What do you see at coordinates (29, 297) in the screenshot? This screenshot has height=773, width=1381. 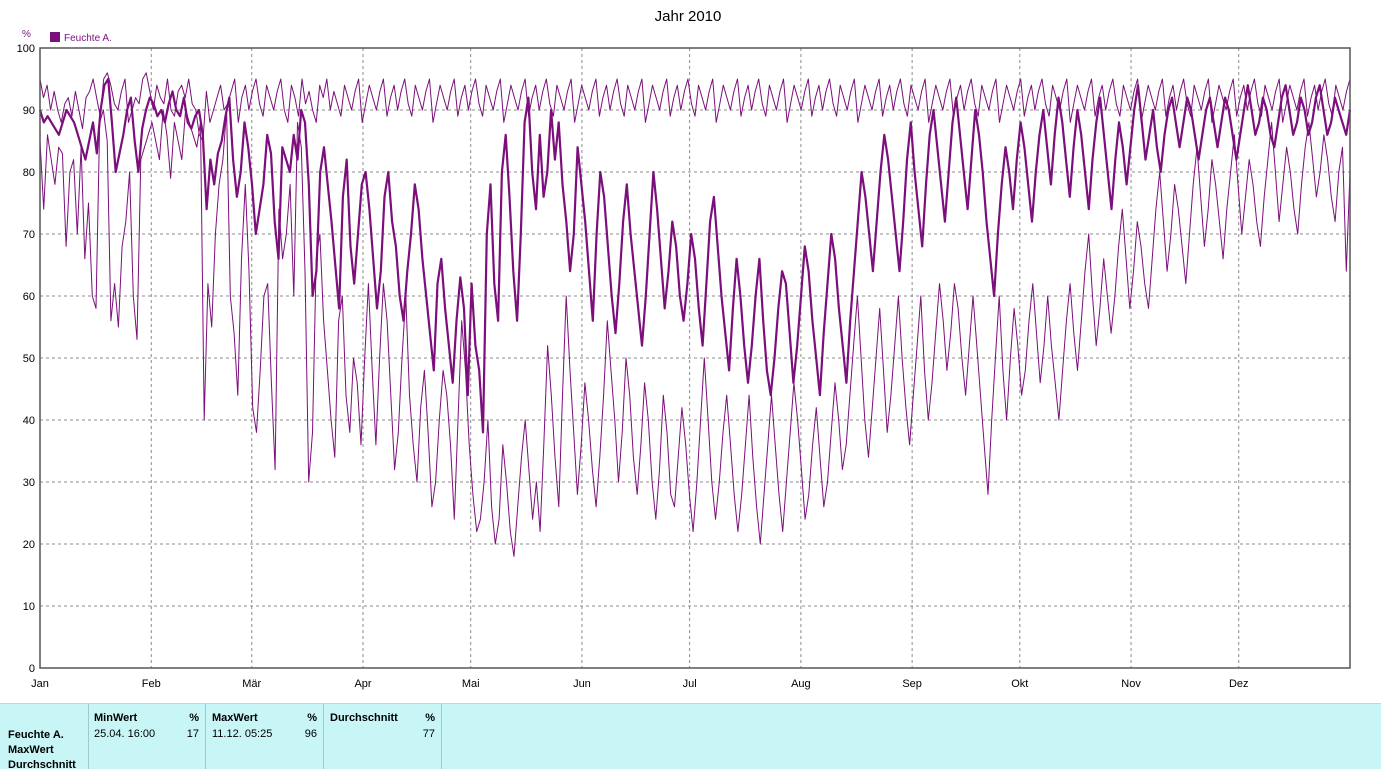 I see `y-tick-label: 60` at bounding box center [29, 297].